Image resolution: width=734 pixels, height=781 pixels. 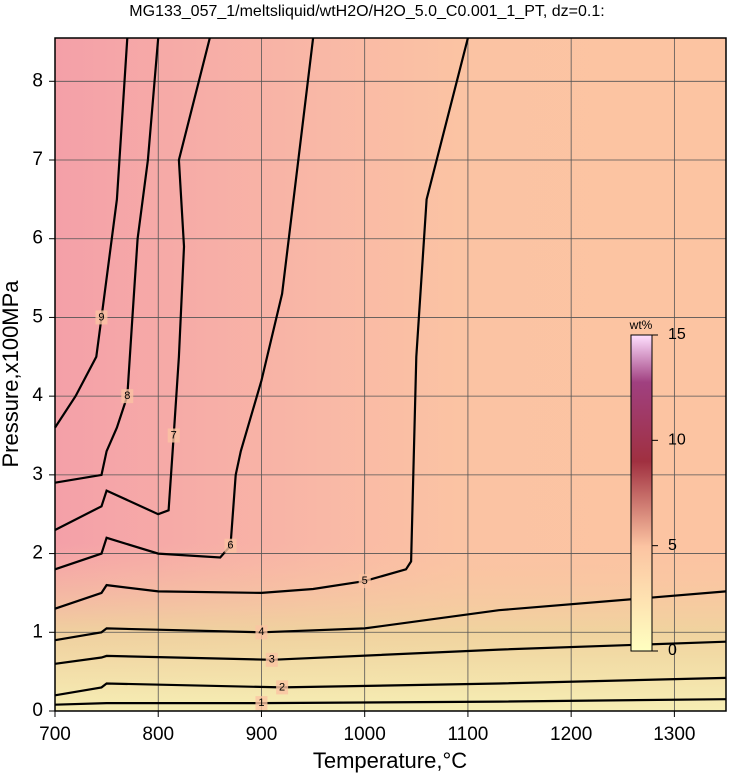 What do you see at coordinates (467, 734) in the screenshot?
I see `x-tick-label: 1100` at bounding box center [467, 734].